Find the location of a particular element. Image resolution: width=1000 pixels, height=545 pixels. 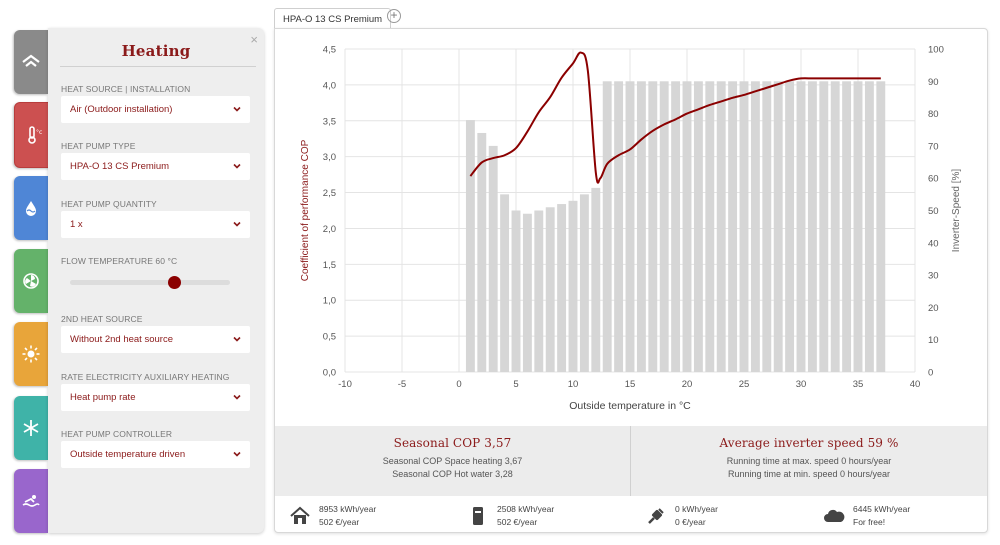

tab-hot-water is located at coordinates (31, 208).